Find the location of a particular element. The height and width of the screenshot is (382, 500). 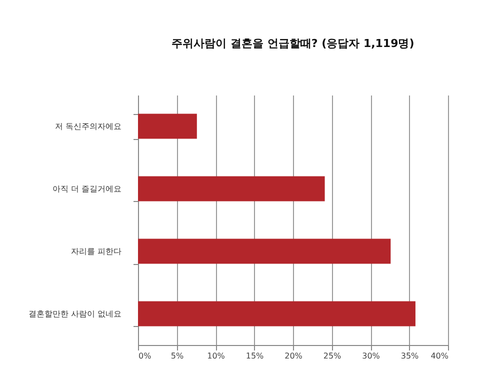

x-tick-label: 25% is located at coordinates (332, 356).